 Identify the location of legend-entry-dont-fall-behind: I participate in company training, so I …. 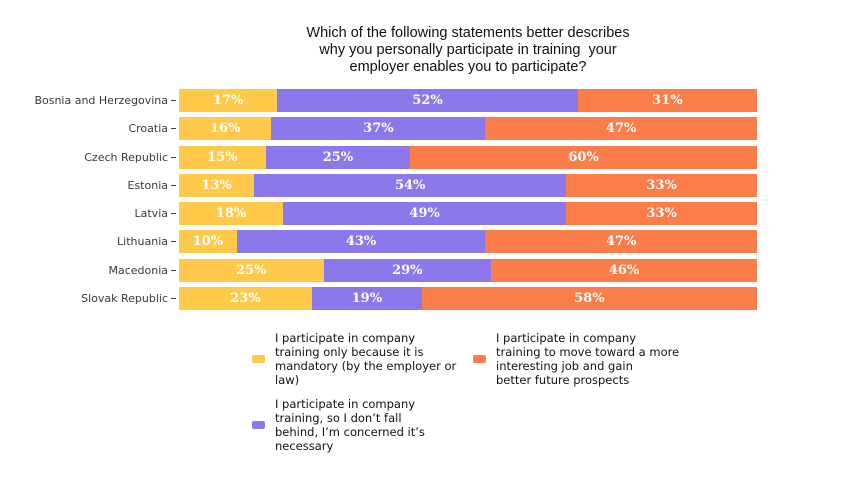
(362, 425).